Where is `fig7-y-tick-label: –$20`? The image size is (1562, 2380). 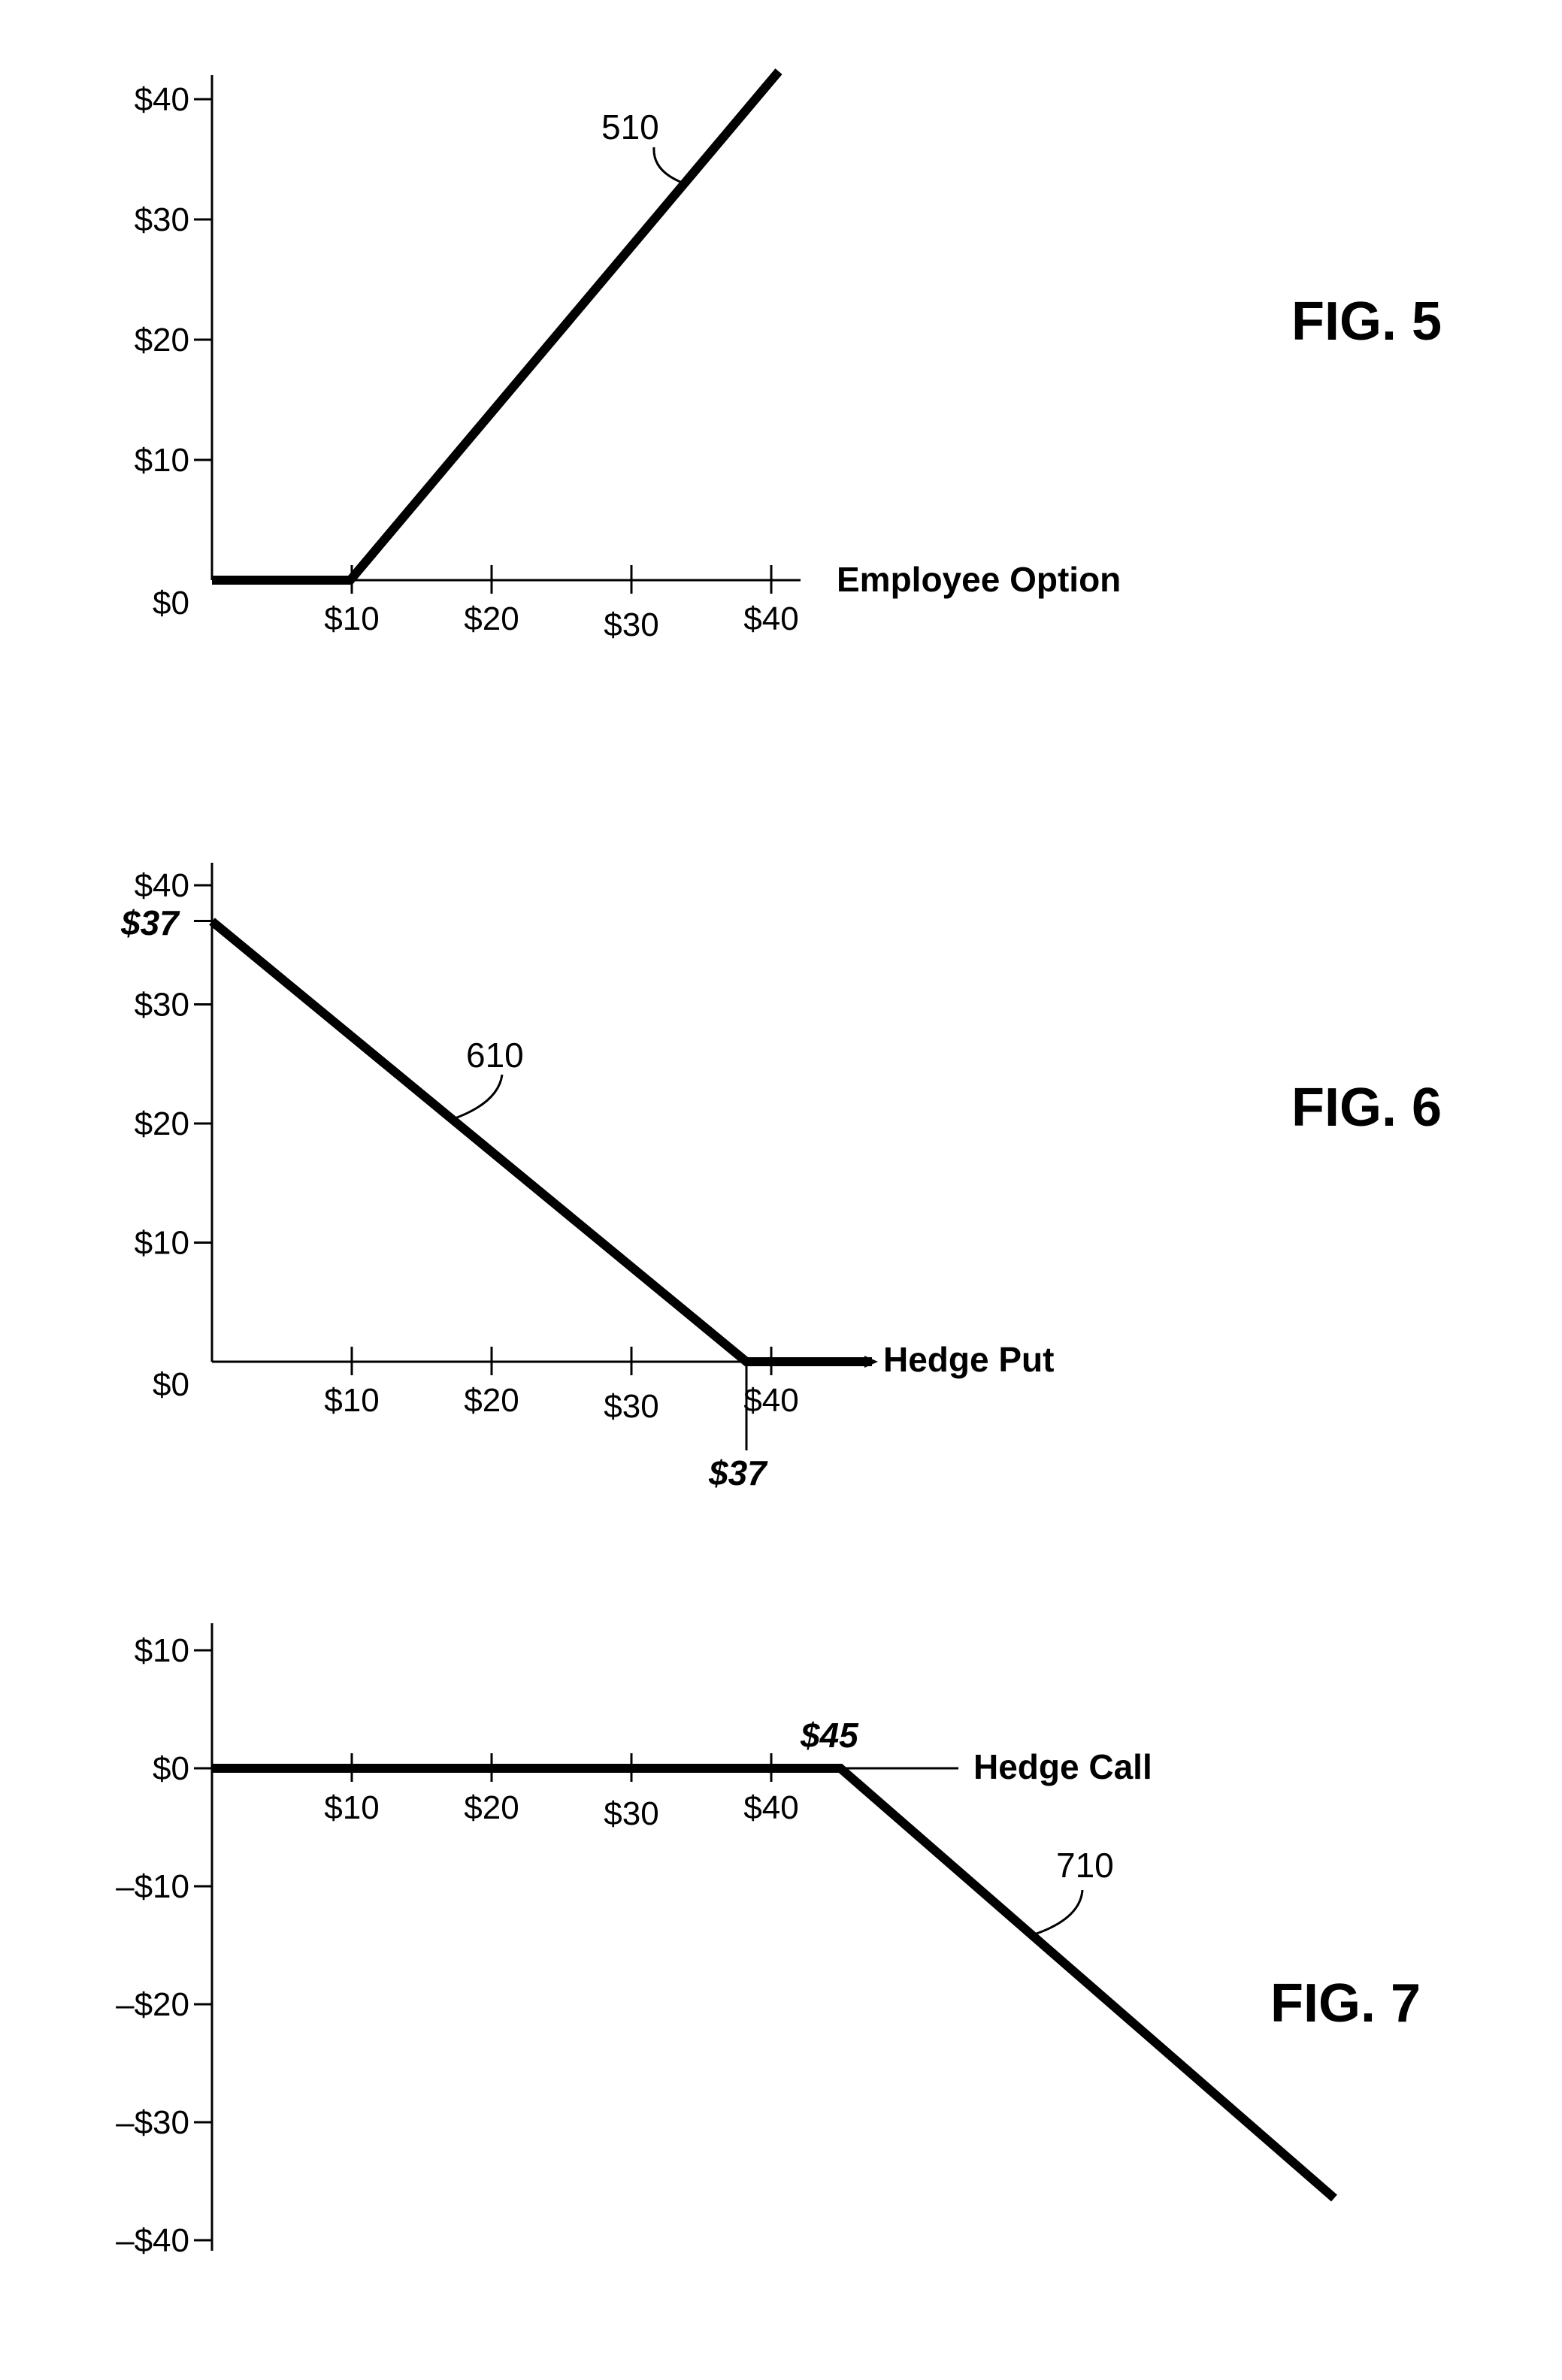
fig7-y-tick-label: –$20 is located at coordinates (152, 2004).